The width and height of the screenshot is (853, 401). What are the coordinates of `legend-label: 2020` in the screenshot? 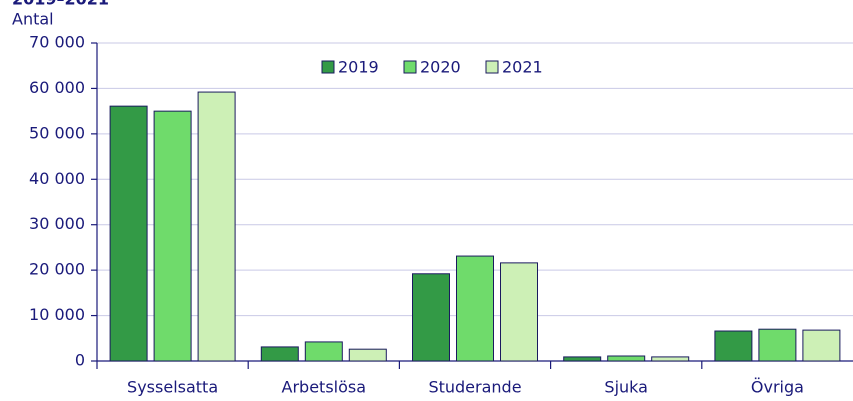 It's located at (440, 67).